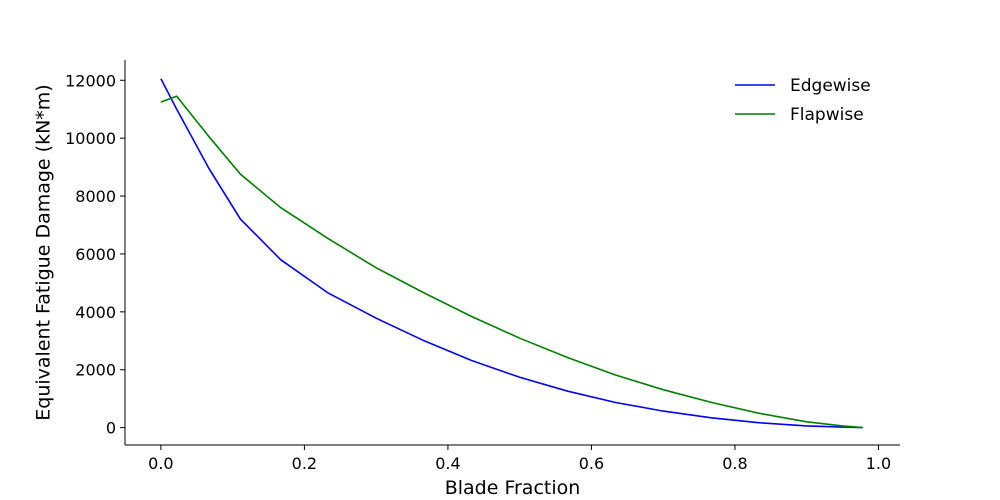  Describe the element at coordinates (95, 312) in the screenshot. I see `y-tick-label: 4000` at that location.